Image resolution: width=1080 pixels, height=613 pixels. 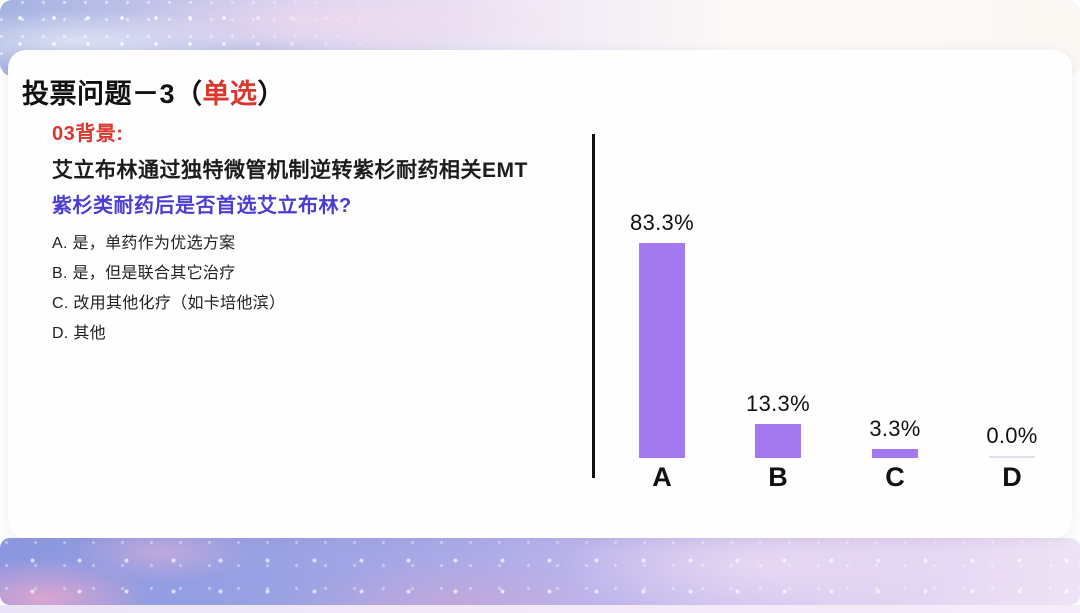 What do you see at coordinates (778, 315) in the screenshot?
I see `bar-group-b: 13.3% B` at bounding box center [778, 315].